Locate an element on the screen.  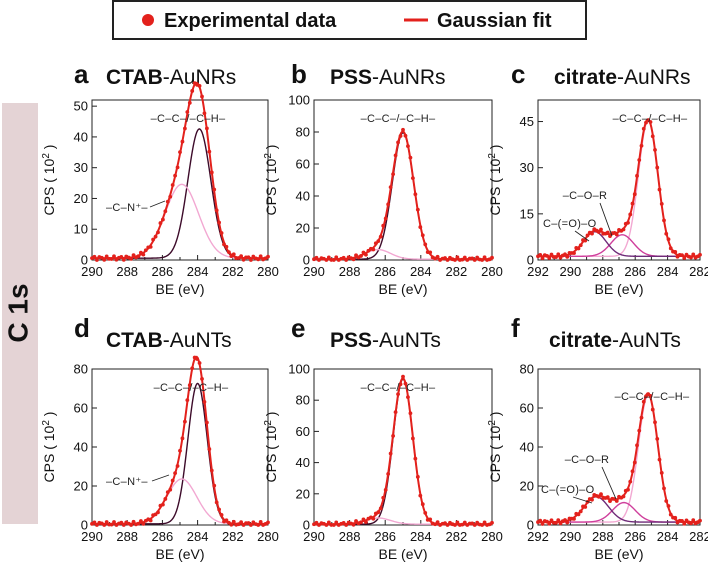
peak-annotation: –C–O–R is located at coordinates (585, 196).